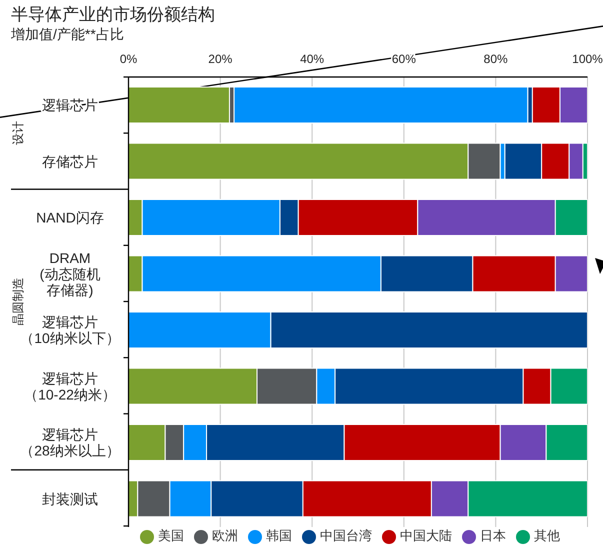 This screenshot has width=603, height=553. What do you see at coordinates (426, 535) in the screenshot?
I see `legend-label: 中国大陆` at bounding box center [426, 535].